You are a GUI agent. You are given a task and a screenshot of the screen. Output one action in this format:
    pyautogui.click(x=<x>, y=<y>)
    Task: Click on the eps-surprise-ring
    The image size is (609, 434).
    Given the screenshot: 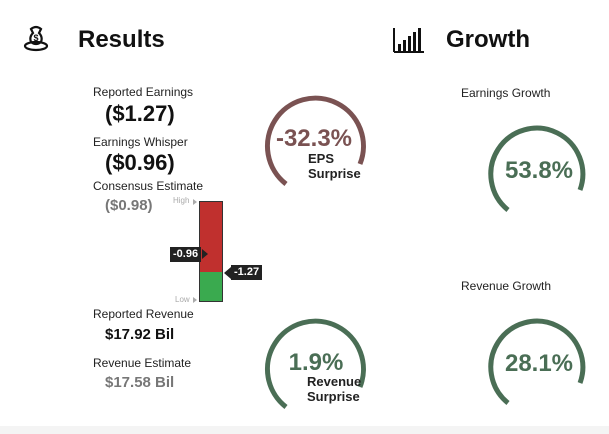 What is the action you would take?
    pyautogui.click(x=315, y=140)
    